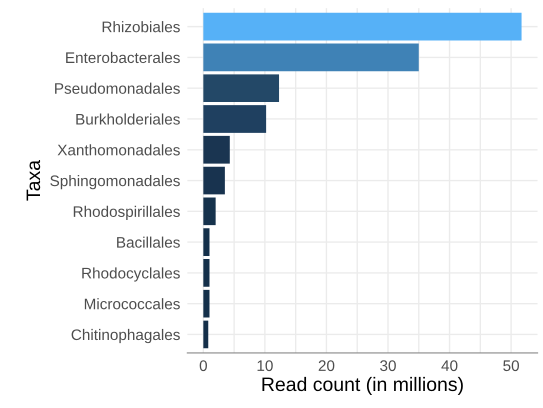 This screenshot has width=543, height=408. Describe the element at coordinates (203, 366) in the screenshot. I see `x-tick-label: 0` at that location.